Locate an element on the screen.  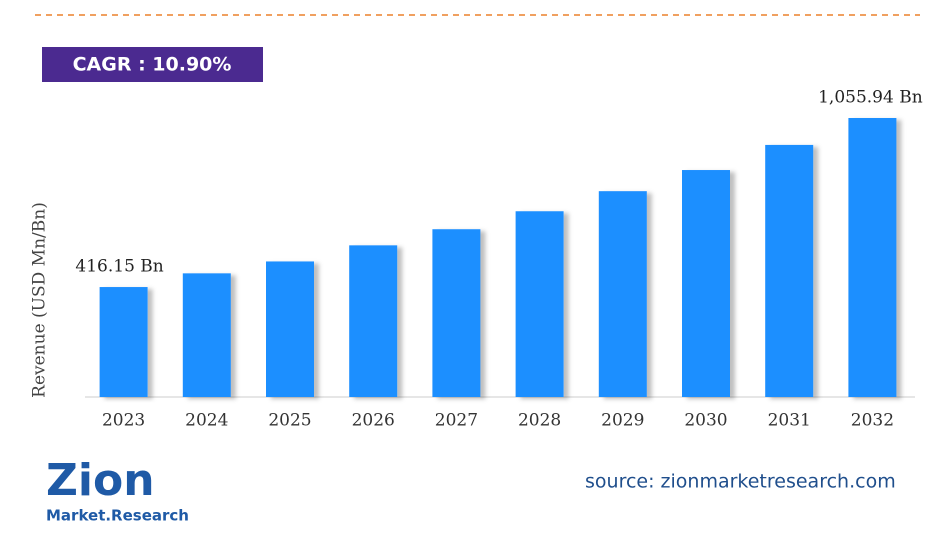
x-tick-label: 2030 is located at coordinates (705, 421).